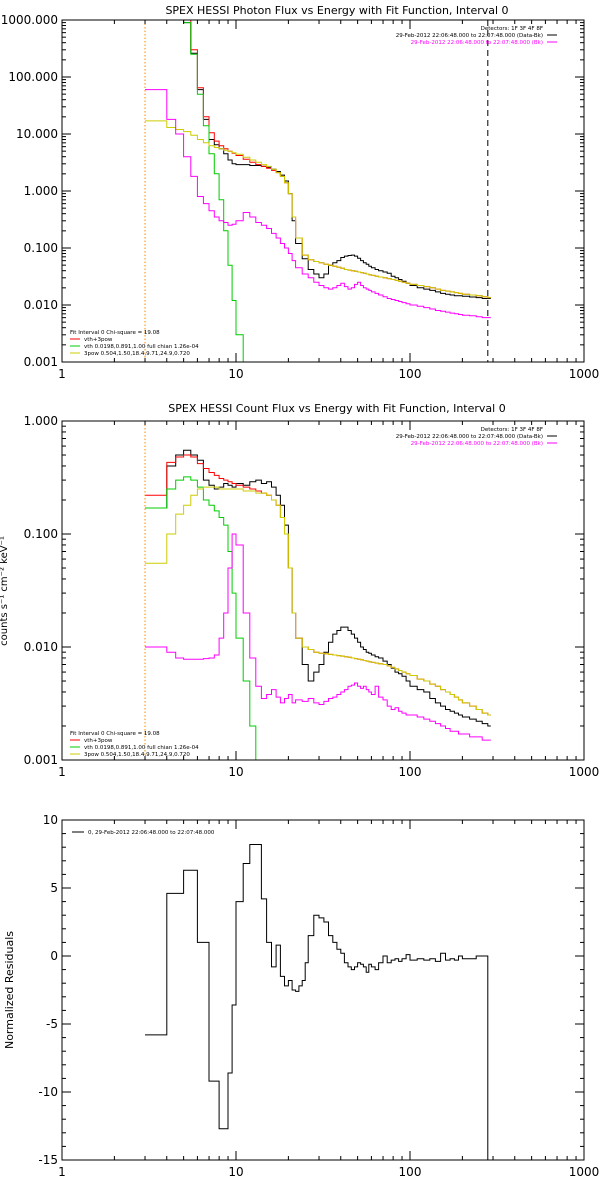 The image size is (600, 1200). What do you see at coordinates (5, 591) in the screenshot?
I see `y-axis-label: counts s⁻¹ cm⁻² keV⁻¹` at bounding box center [5, 591].